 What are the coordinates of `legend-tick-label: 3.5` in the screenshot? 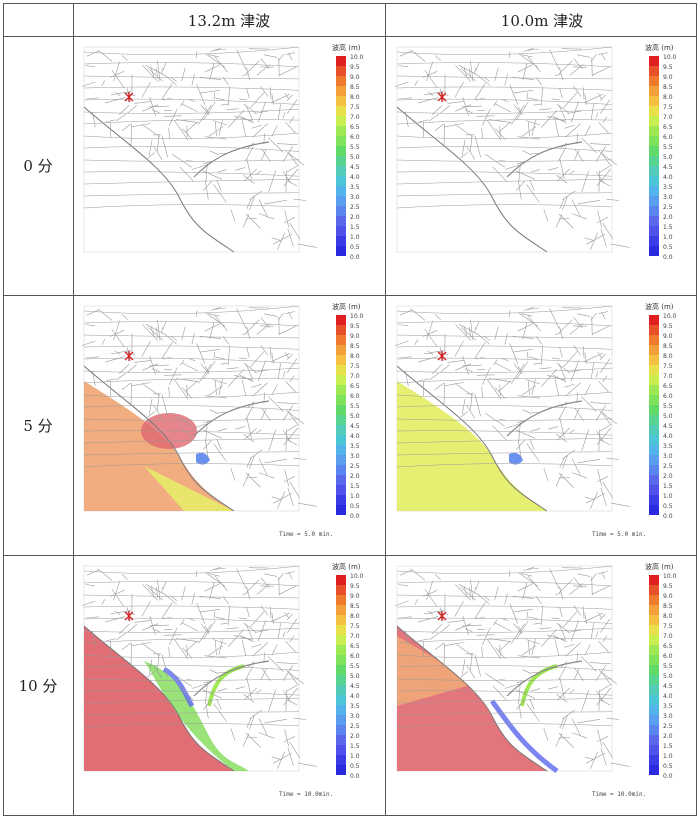 It's located at (668, 446).